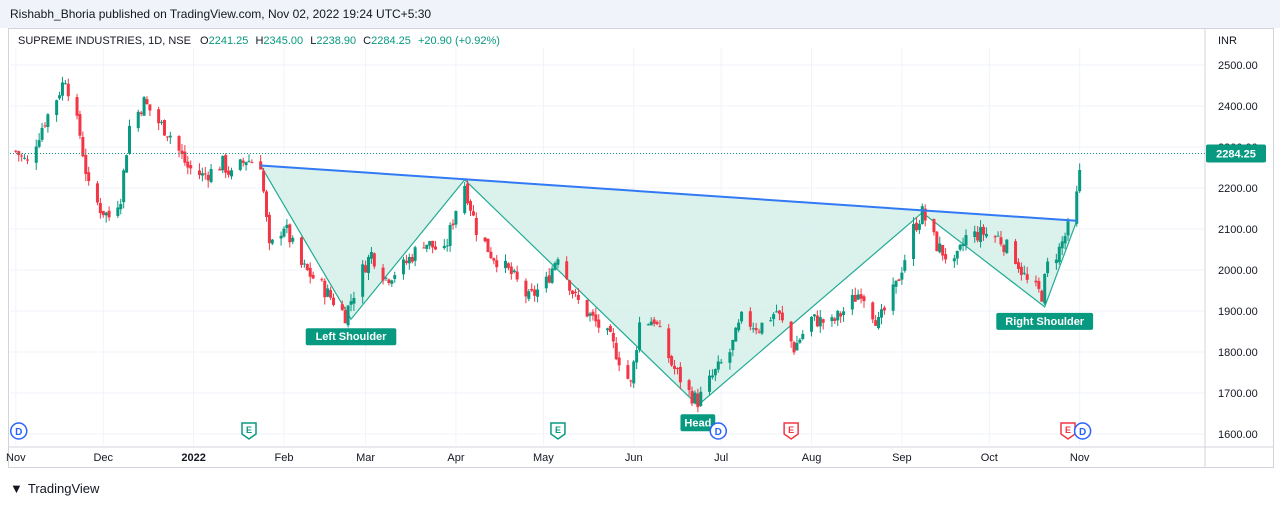 The width and height of the screenshot is (1280, 506). I want to click on last-price-label: 2284.25, so click(1236, 154).